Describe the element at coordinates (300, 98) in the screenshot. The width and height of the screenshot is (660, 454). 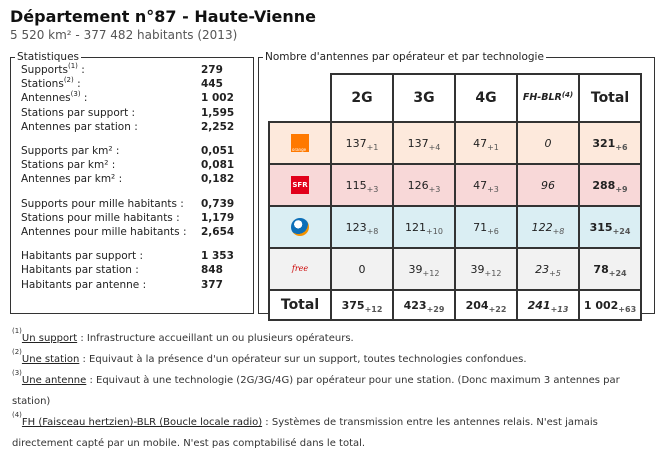
I see `header-operator` at that location.